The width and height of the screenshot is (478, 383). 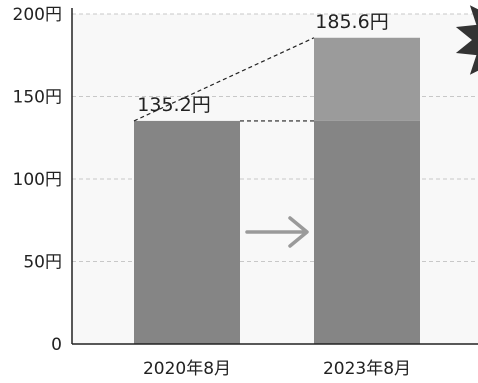 What do you see at coordinates (298, 232) in the screenshot?
I see `arrow-icon-head` at bounding box center [298, 232].